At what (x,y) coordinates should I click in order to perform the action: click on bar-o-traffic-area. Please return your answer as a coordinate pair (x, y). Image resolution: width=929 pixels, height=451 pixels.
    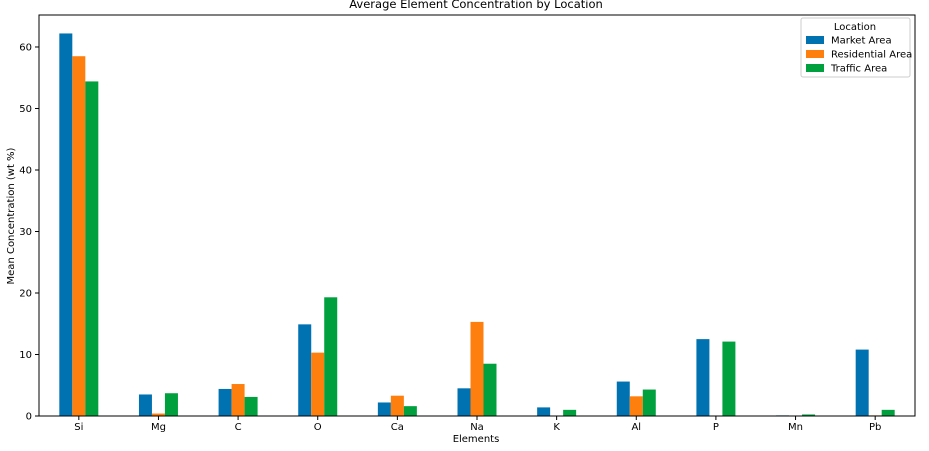
    Looking at the image, I should click on (331, 356).